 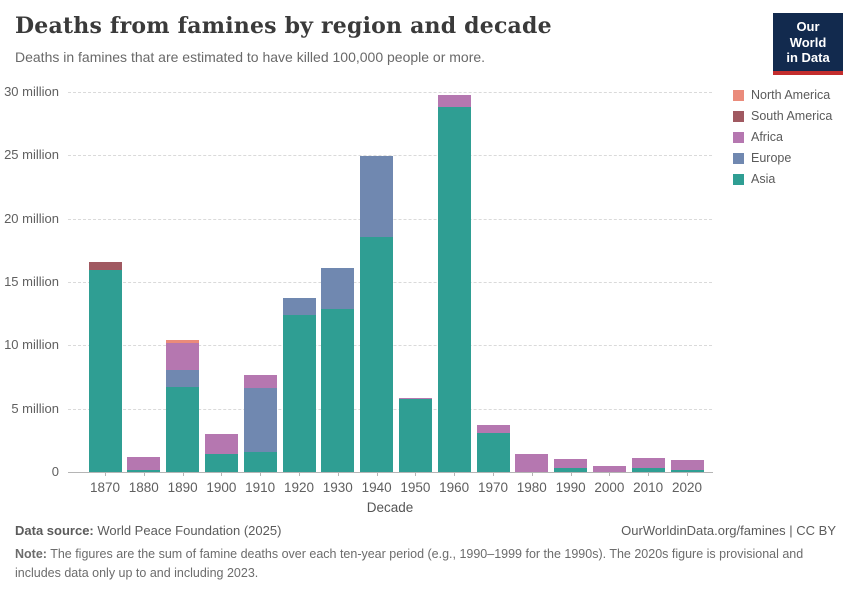 What do you see at coordinates (390, 156) in the screenshot?
I see `gridline-25m` at bounding box center [390, 156].